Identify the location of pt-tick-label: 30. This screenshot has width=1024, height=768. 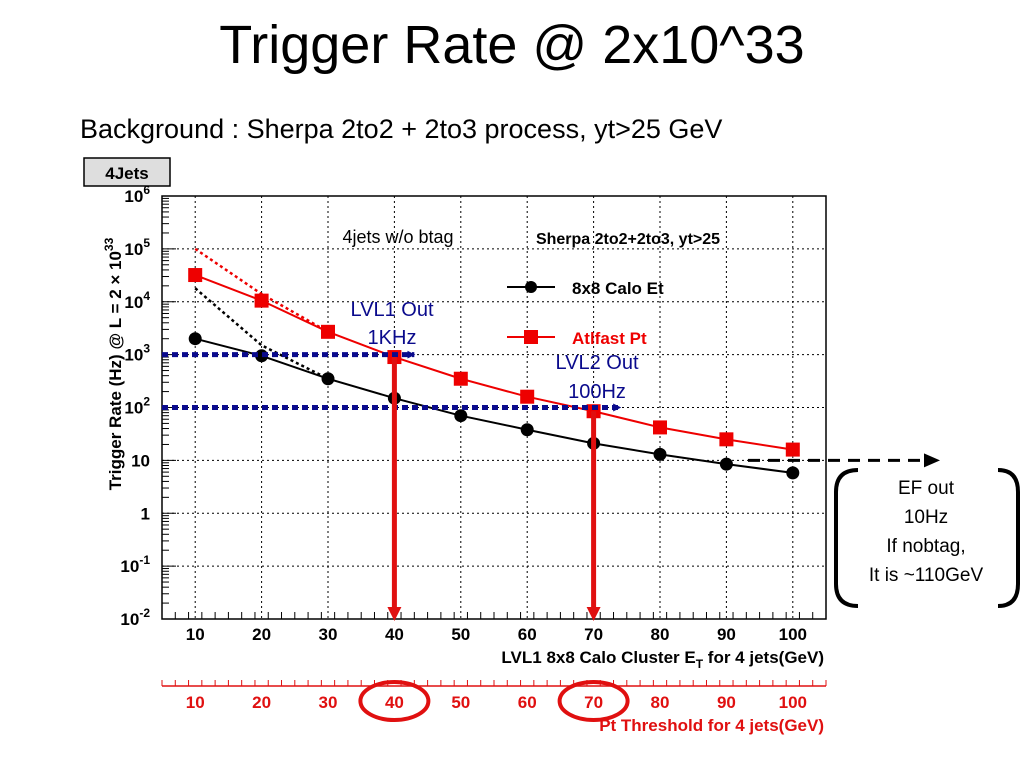
(328, 702).